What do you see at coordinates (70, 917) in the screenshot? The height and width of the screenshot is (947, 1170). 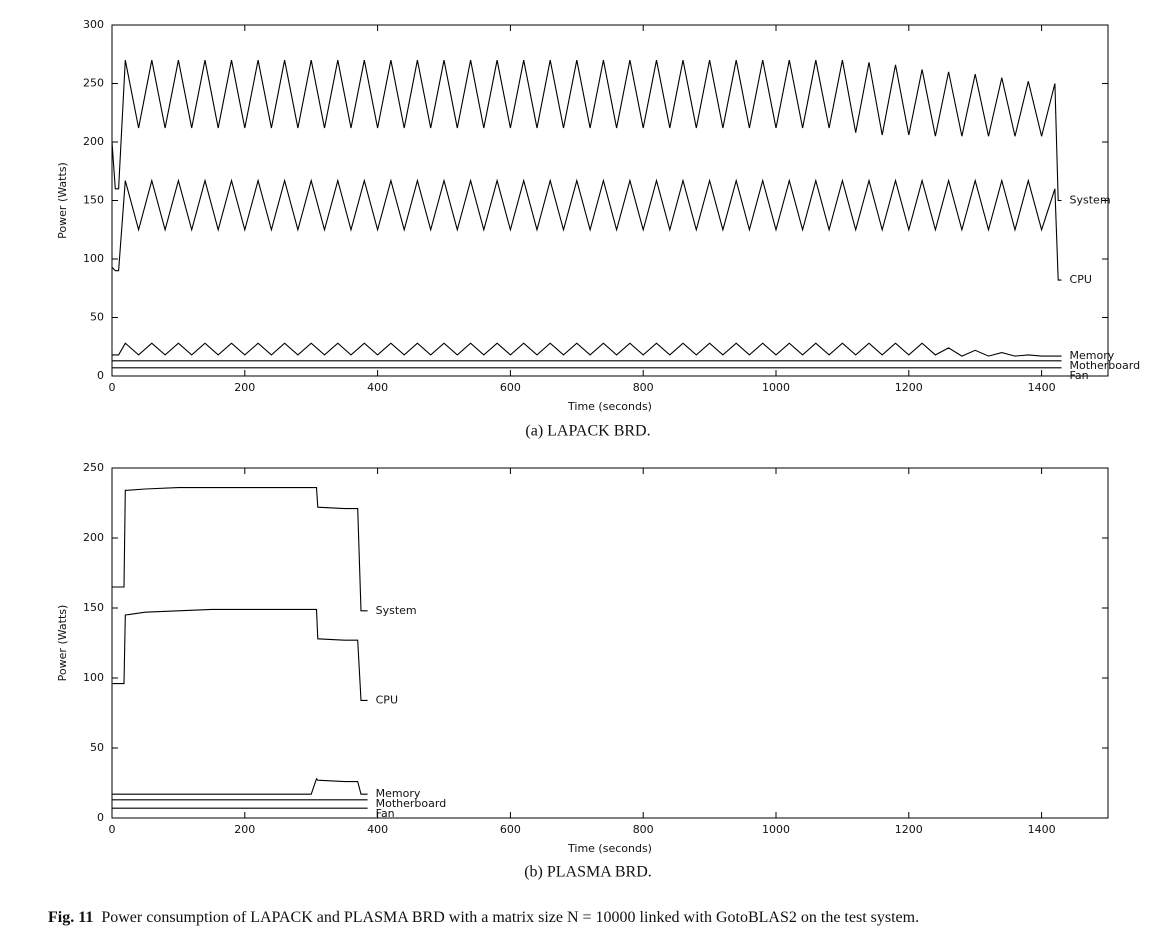 I see `figure-label: Fig. 11` at bounding box center [70, 917].